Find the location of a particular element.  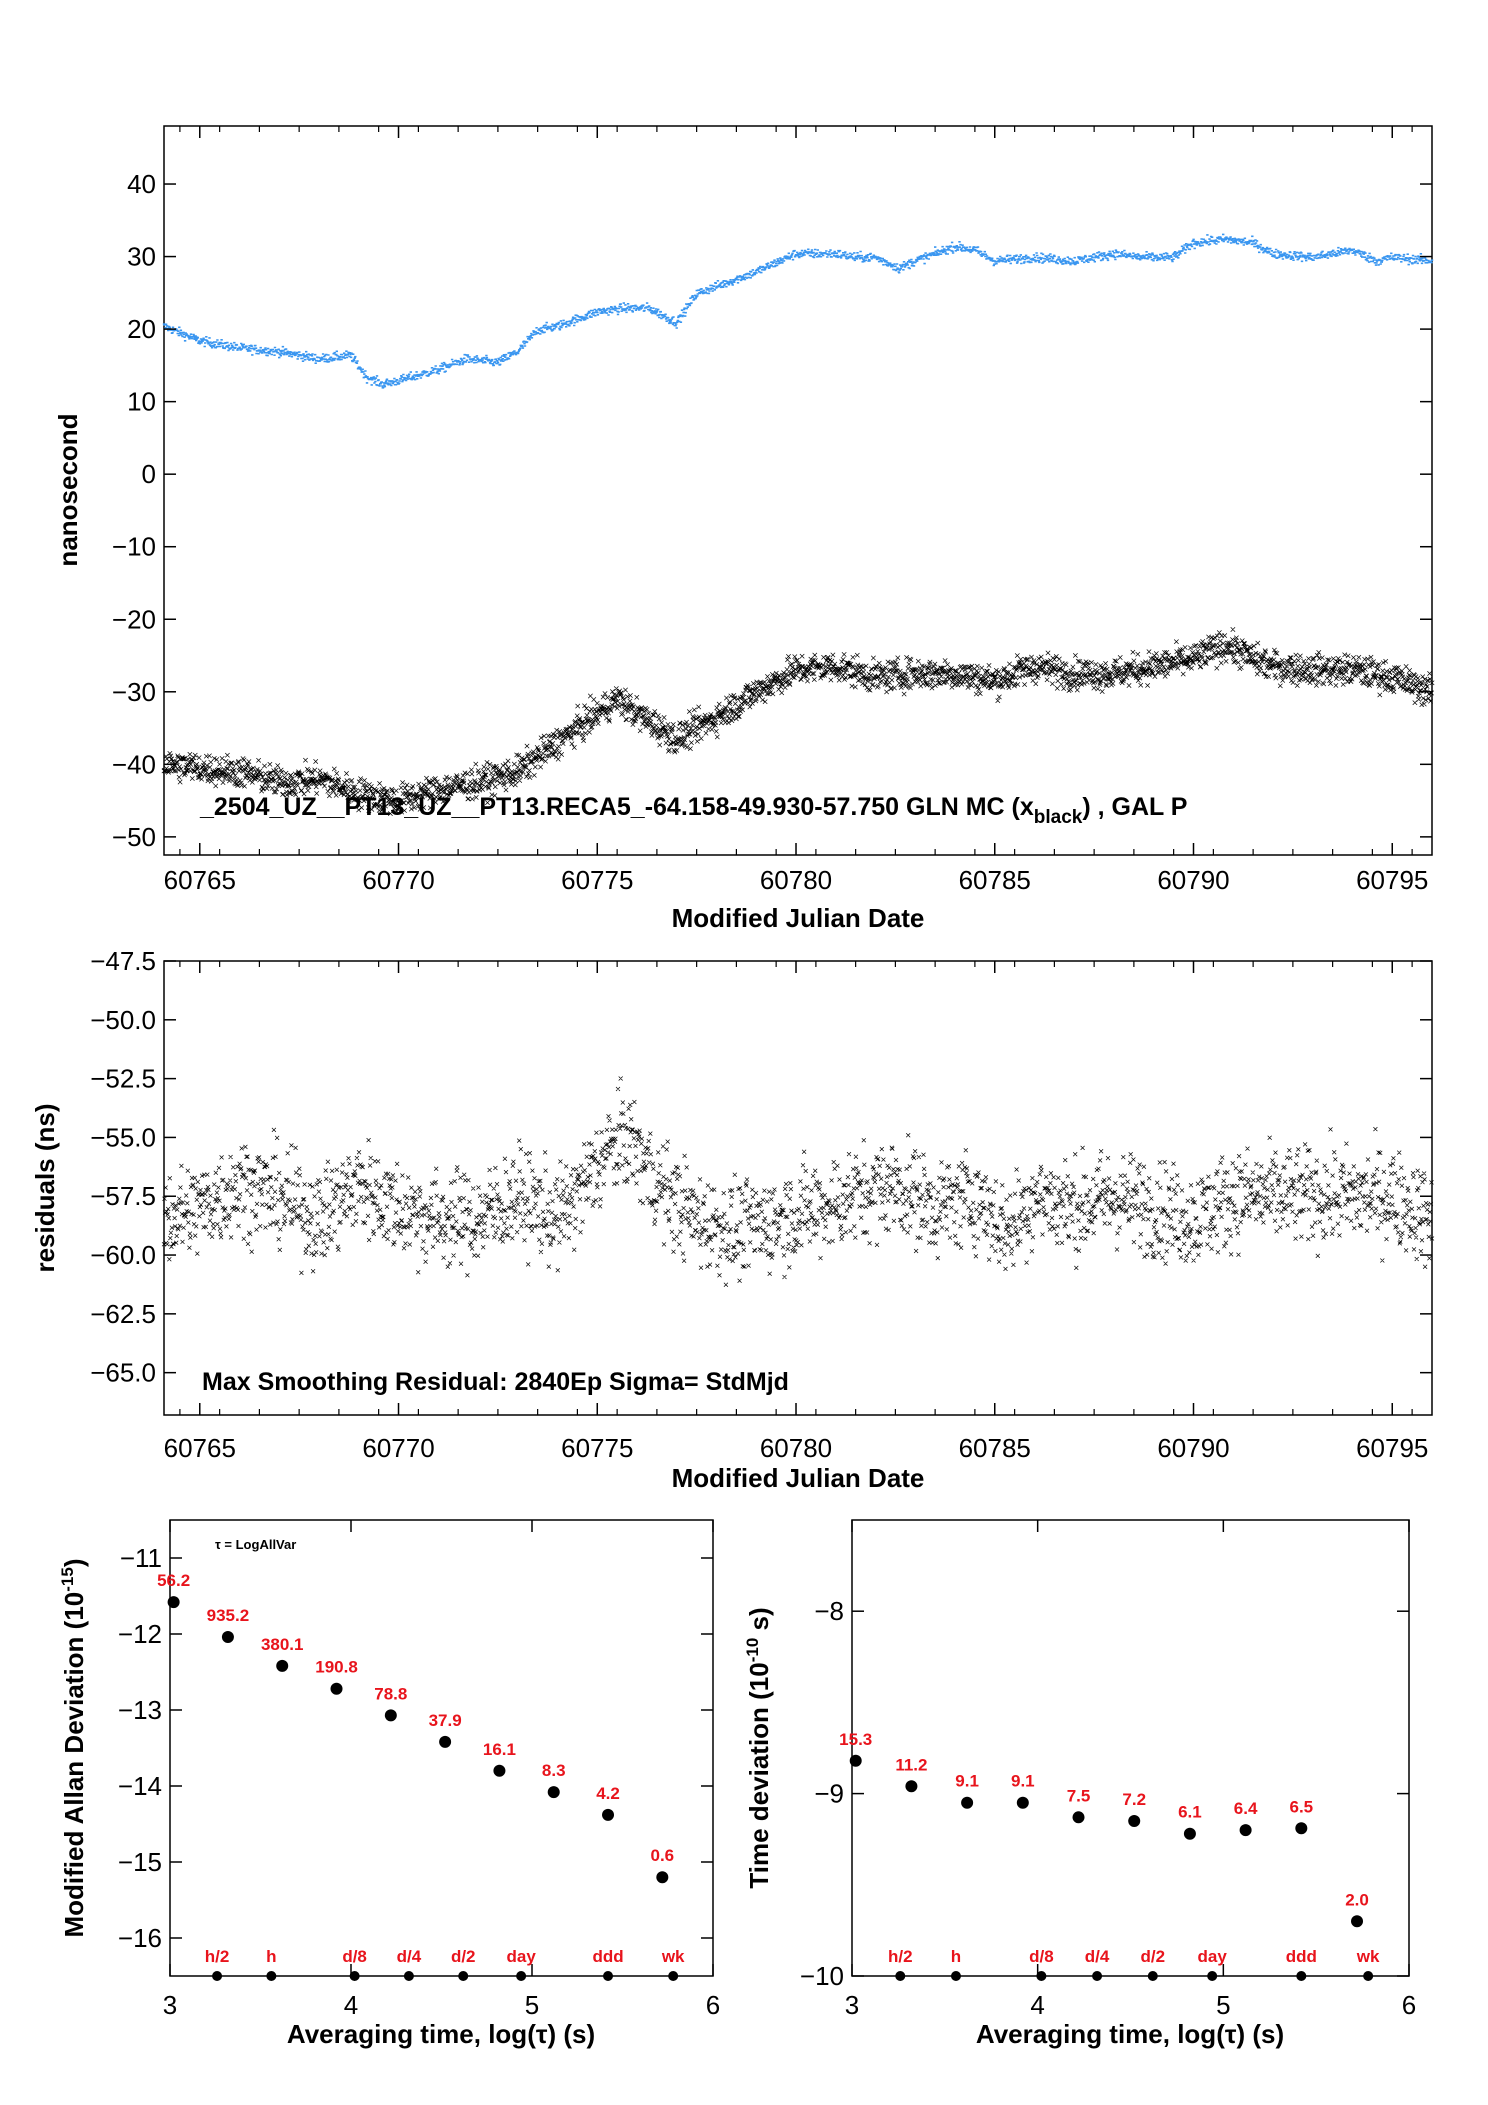

point-label: 6.5 is located at coordinates (1301, 1806).